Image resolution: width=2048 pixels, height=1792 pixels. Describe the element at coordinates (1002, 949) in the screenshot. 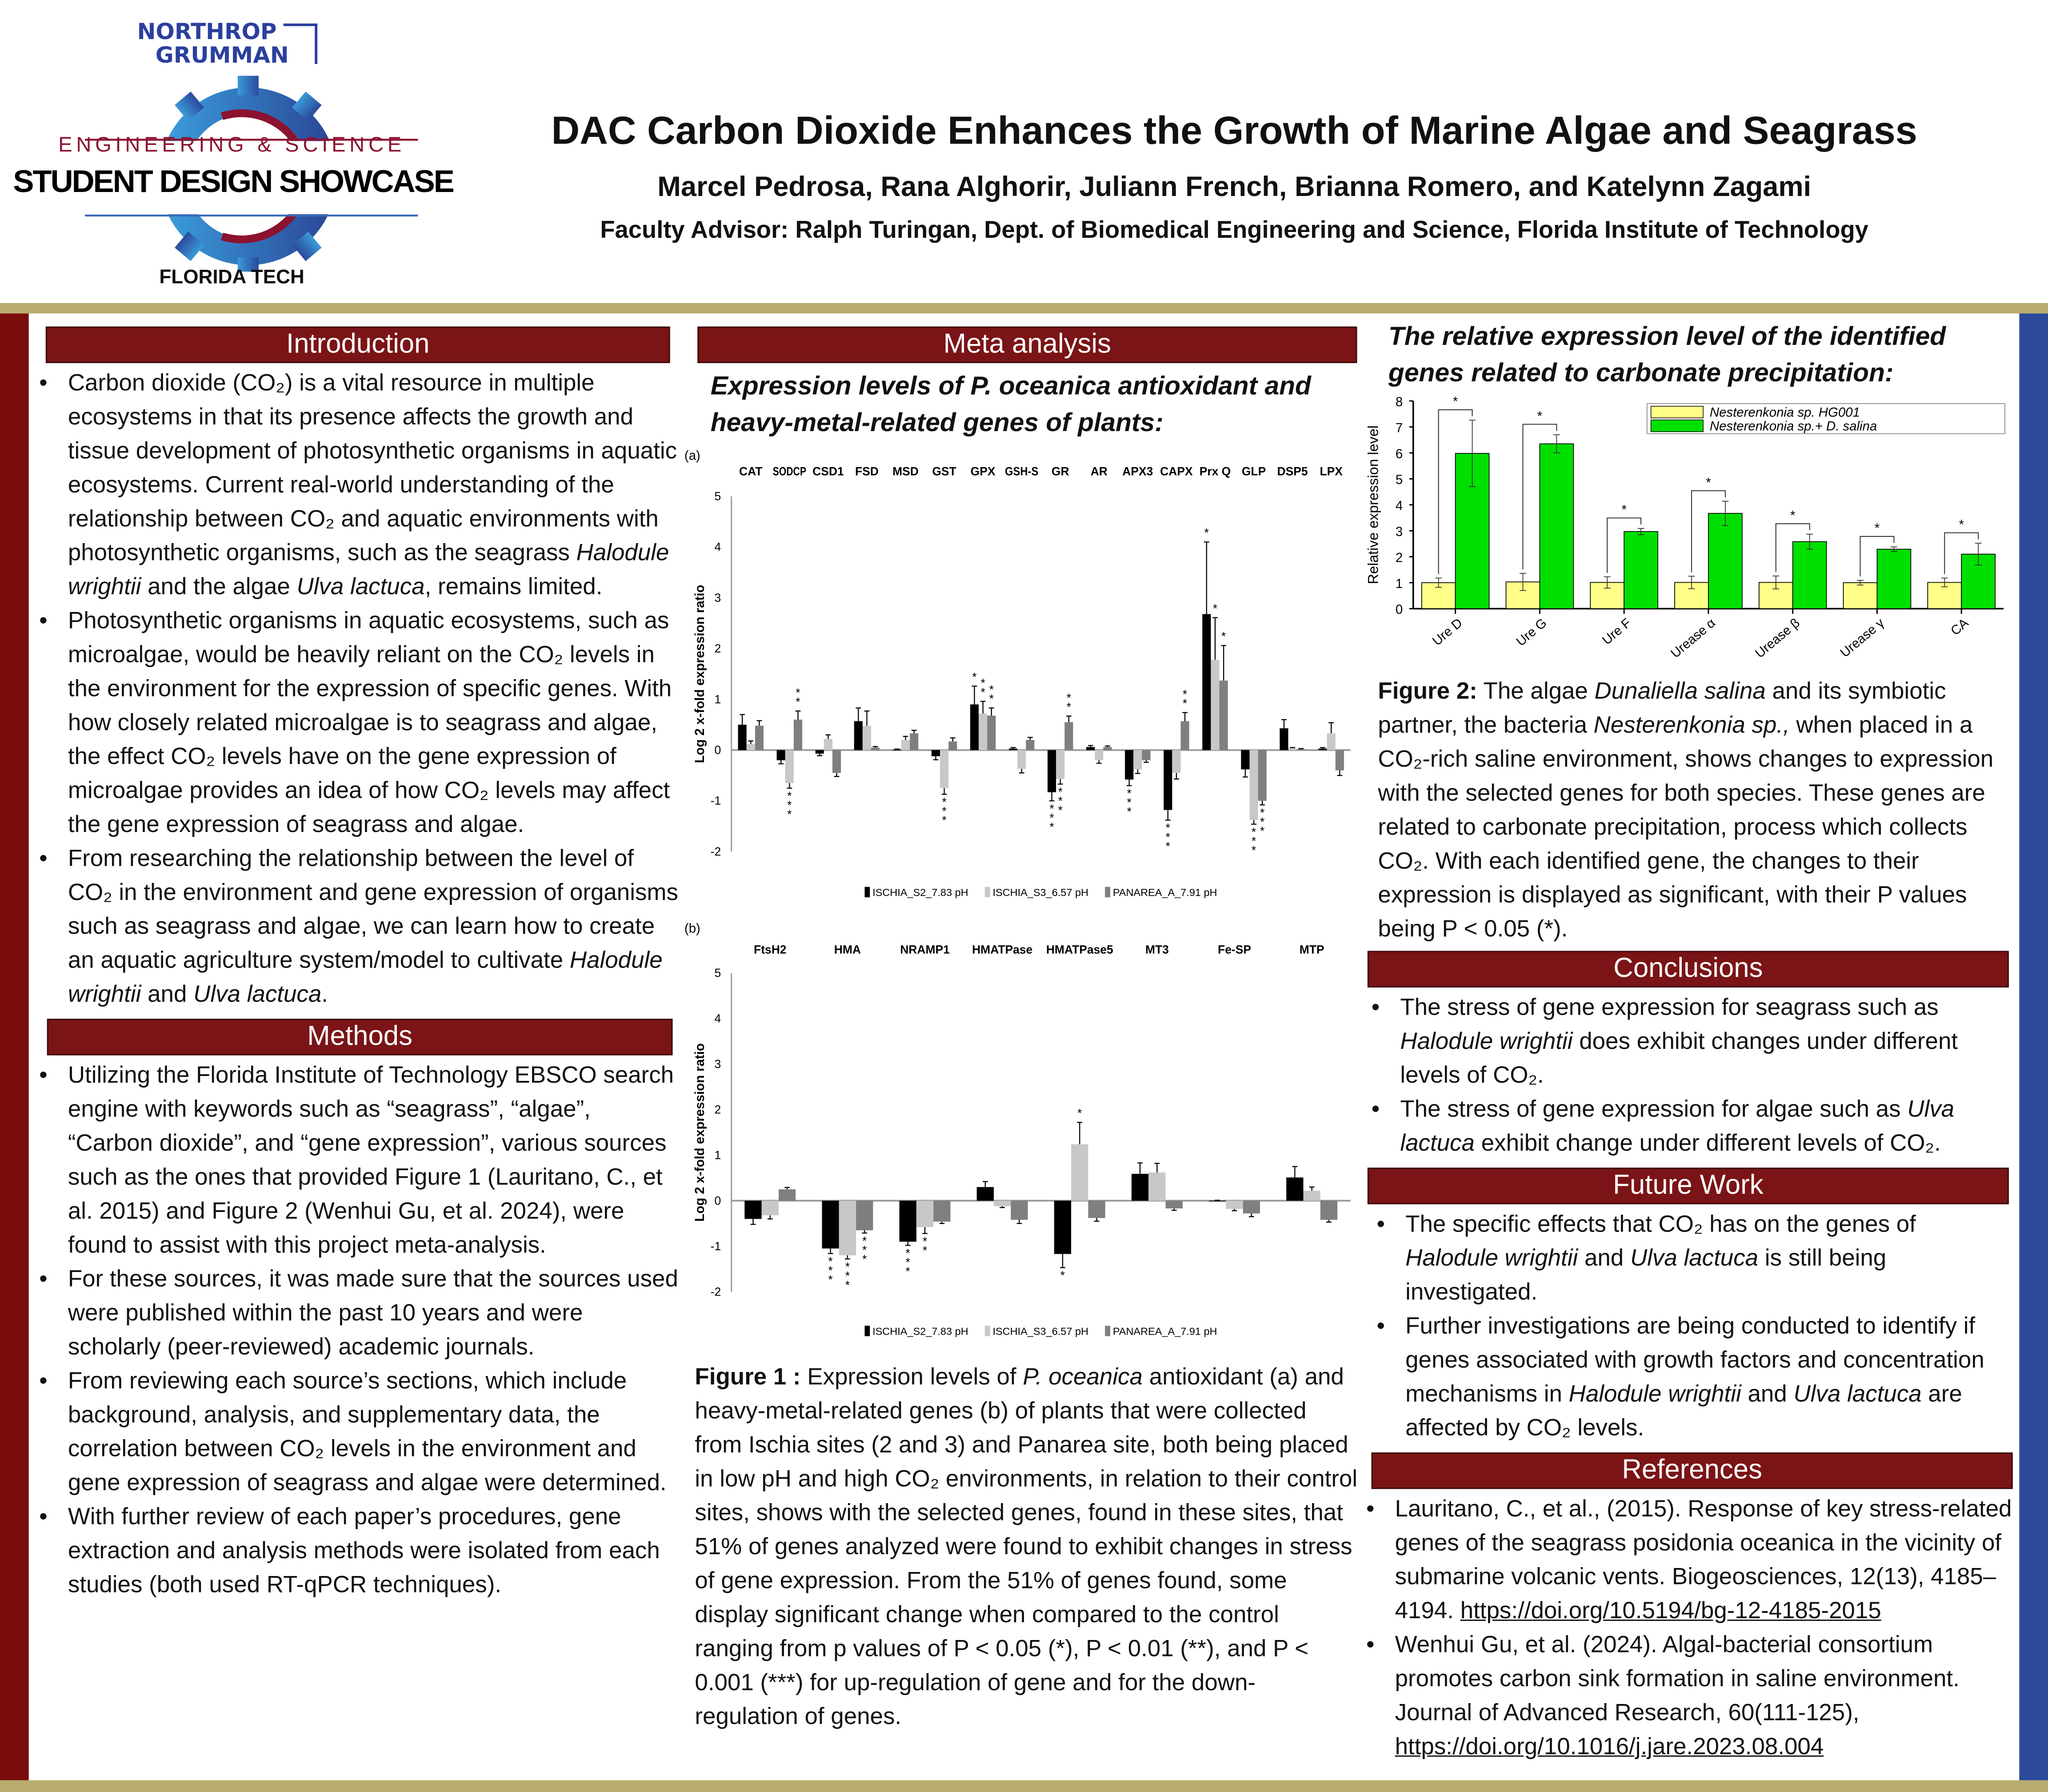

I see `category-label: HMATPase` at that location.